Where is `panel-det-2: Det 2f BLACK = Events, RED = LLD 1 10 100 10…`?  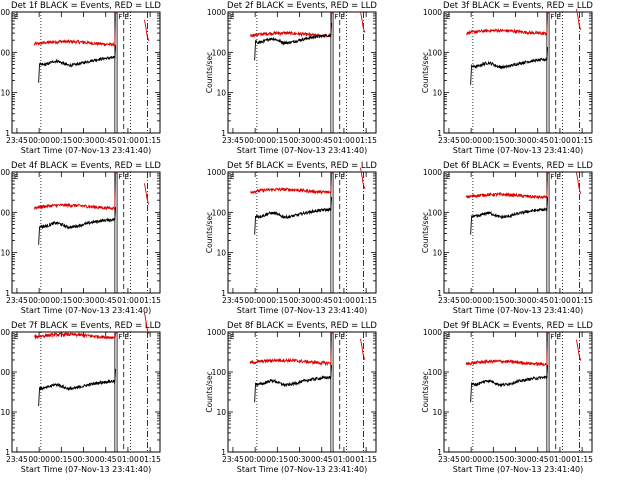
panel-det-2: Det 2f BLACK = Events, RED = LLD 1 10 100 10… is located at coordinates (291, 78).